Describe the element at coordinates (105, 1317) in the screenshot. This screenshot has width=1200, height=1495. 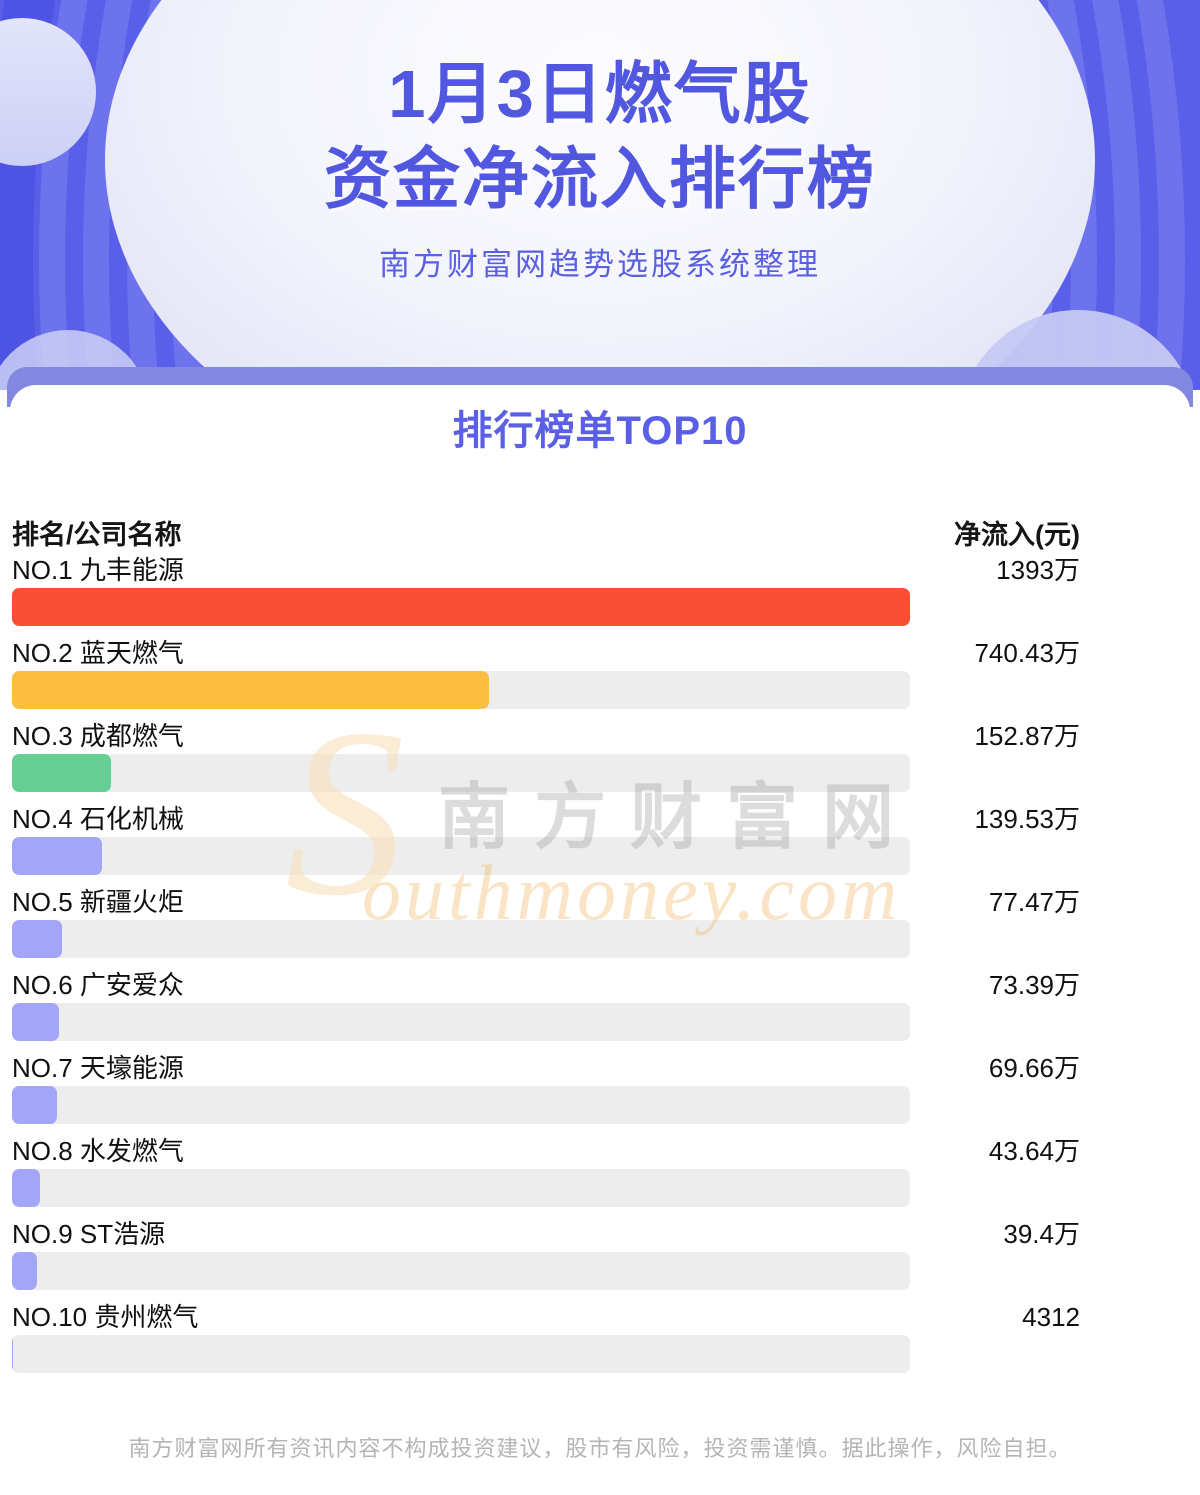
I see `rank-company-label: NO.10 贵州燃气` at that location.